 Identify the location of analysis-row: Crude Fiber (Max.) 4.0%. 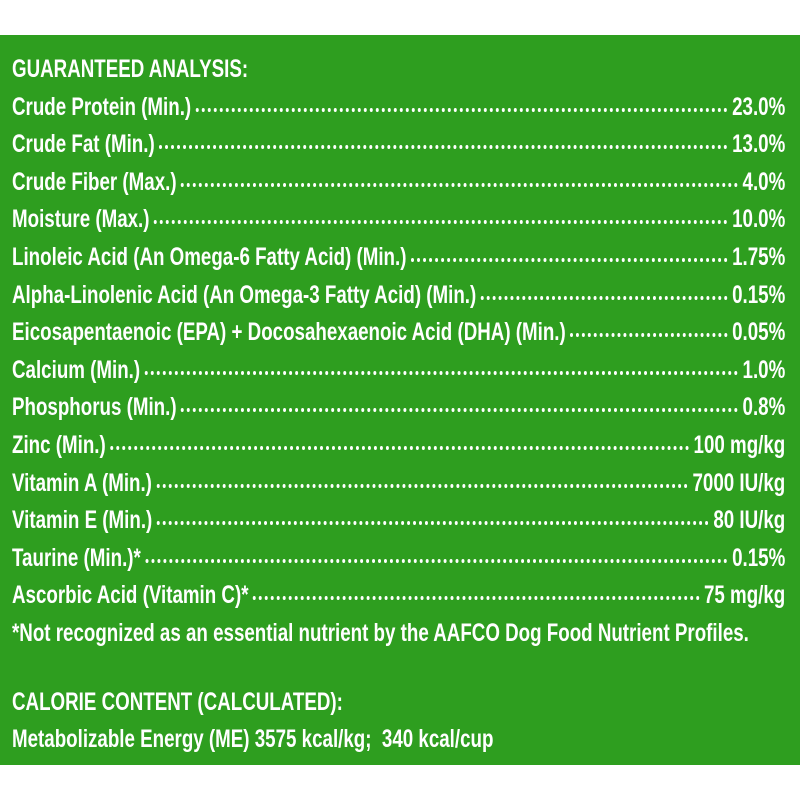
(398, 183).